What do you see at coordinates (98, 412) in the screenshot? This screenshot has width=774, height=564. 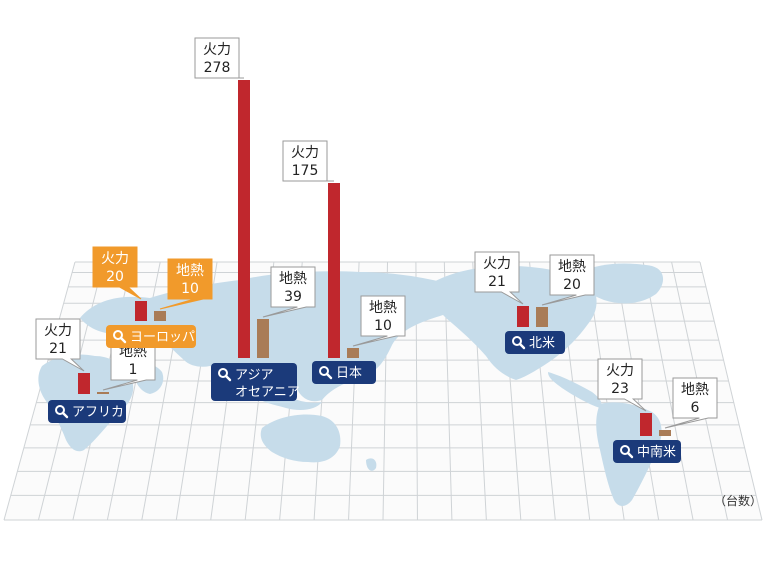 I see `region-button-label: アフリカ` at bounding box center [98, 412].